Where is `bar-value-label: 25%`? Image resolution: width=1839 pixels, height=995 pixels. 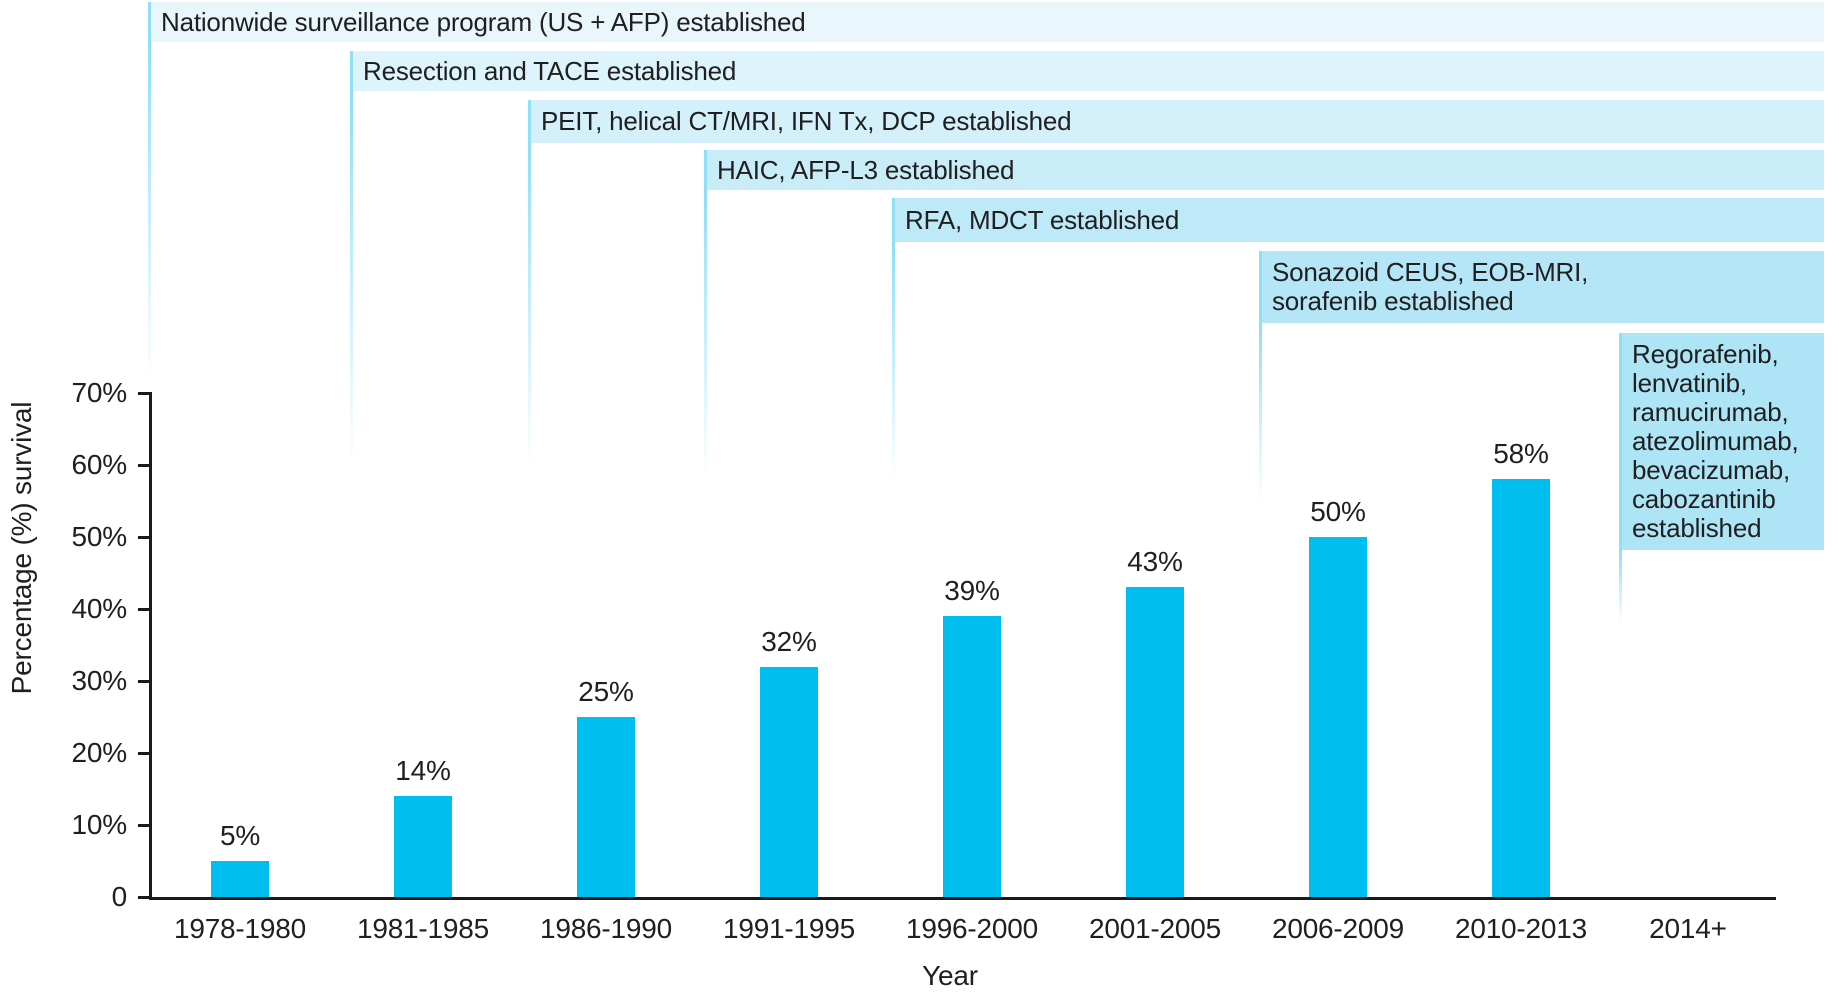 bar-value-label: 25% is located at coordinates (606, 691).